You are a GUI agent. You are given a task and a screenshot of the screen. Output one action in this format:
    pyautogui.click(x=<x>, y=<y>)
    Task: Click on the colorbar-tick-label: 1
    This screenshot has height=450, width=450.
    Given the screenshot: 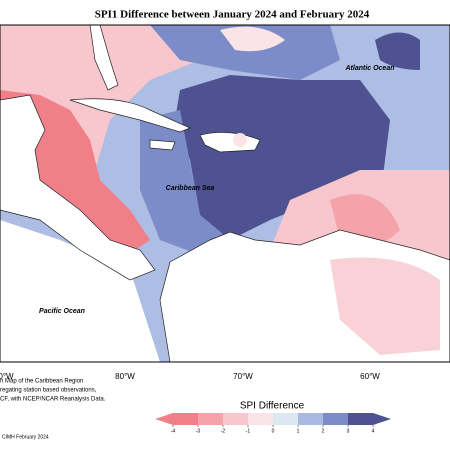 What is the action you would take?
    pyautogui.click(x=298, y=431)
    